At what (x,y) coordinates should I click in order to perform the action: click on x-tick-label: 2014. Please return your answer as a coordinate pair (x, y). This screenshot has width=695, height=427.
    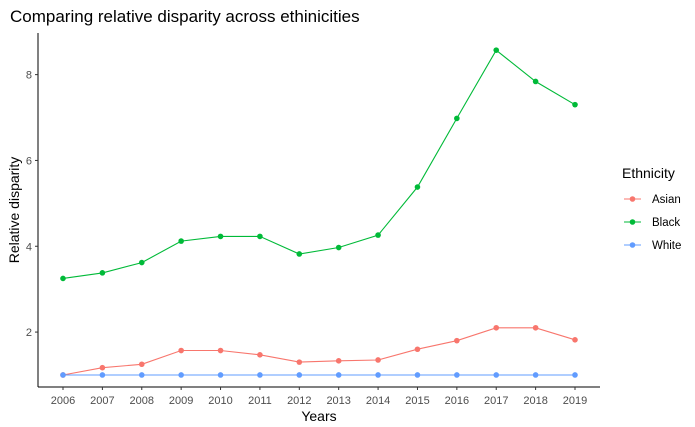
    Looking at the image, I should click on (378, 401).